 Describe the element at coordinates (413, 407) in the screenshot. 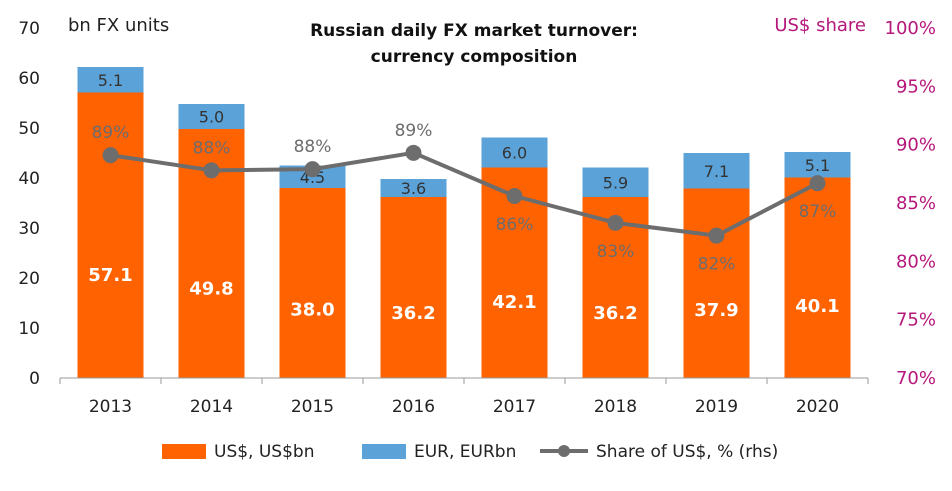

I see `x-tick-label: 2016` at that location.